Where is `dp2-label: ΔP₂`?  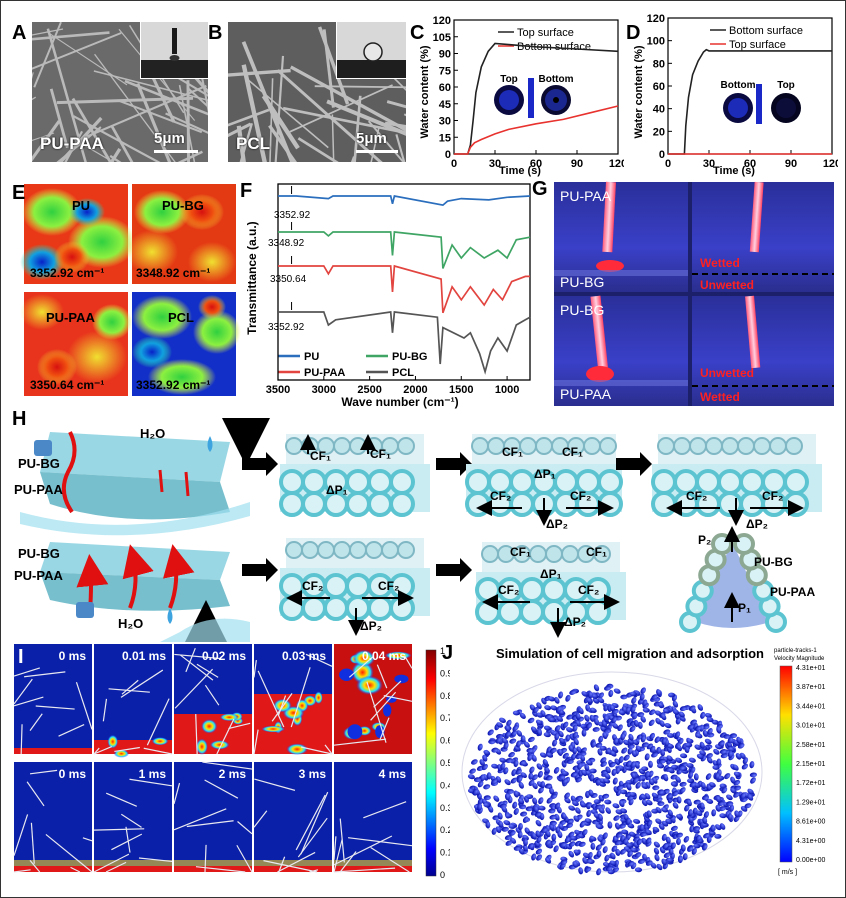
dp2-label: ΔP₂ is located at coordinates (557, 524).